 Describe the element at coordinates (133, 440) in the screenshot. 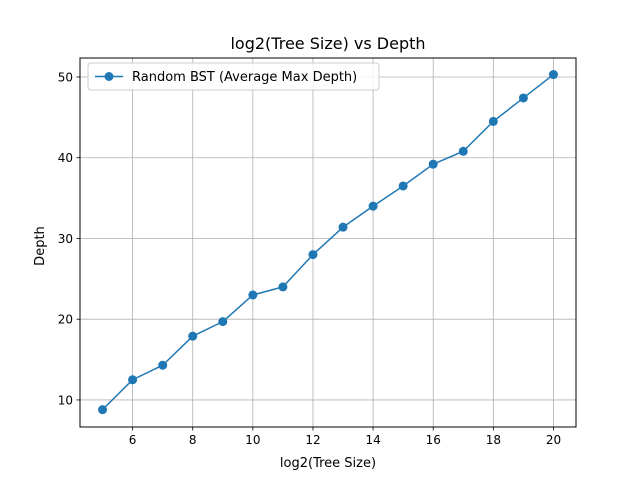

I see `x-tick-label: 6` at that location.